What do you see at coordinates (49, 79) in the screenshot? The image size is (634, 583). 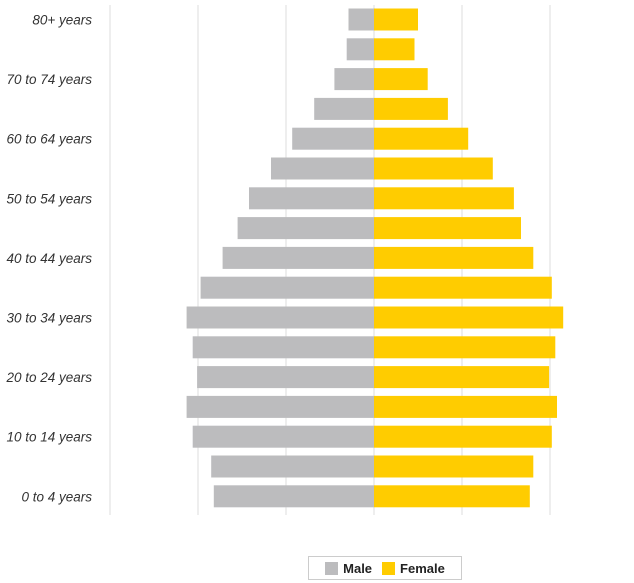 I see `y-tick-label: 70 to 74 years` at bounding box center [49, 79].